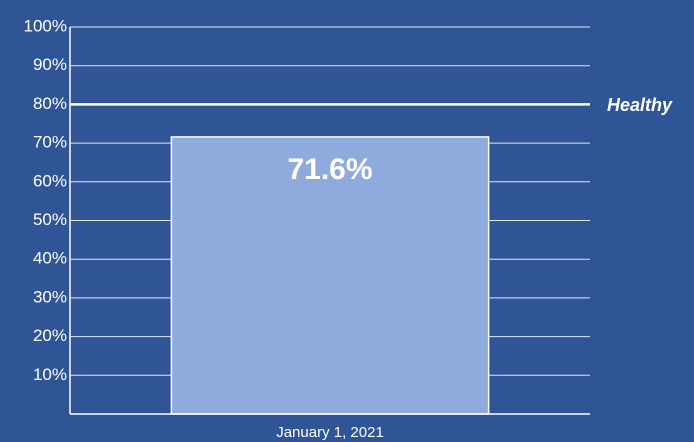 The image size is (694, 442). Describe the element at coordinates (50, 64) in the screenshot. I see `y-tick-label: 90%` at that location.